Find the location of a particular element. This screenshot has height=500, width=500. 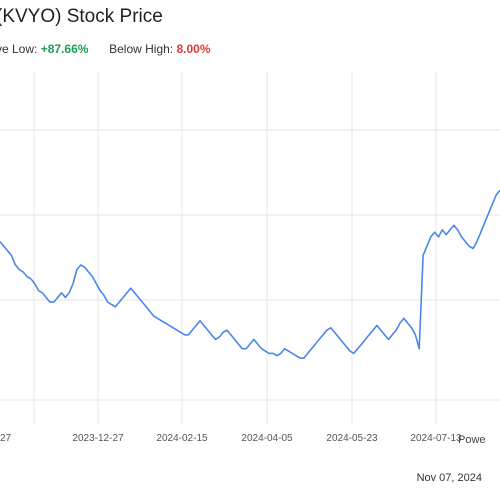

below-high-value: 8.00% is located at coordinates (193, 49).